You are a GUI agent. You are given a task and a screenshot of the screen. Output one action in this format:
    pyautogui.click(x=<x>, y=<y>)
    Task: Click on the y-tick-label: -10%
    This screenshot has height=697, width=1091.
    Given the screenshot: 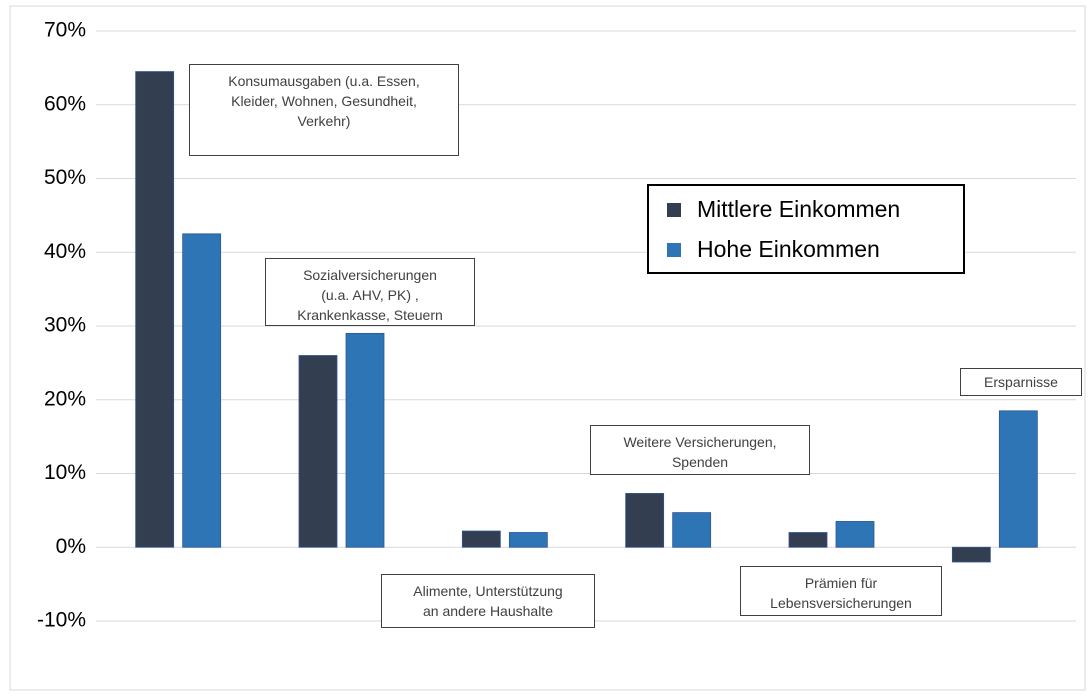 What is the action you would take?
    pyautogui.click(x=61, y=620)
    